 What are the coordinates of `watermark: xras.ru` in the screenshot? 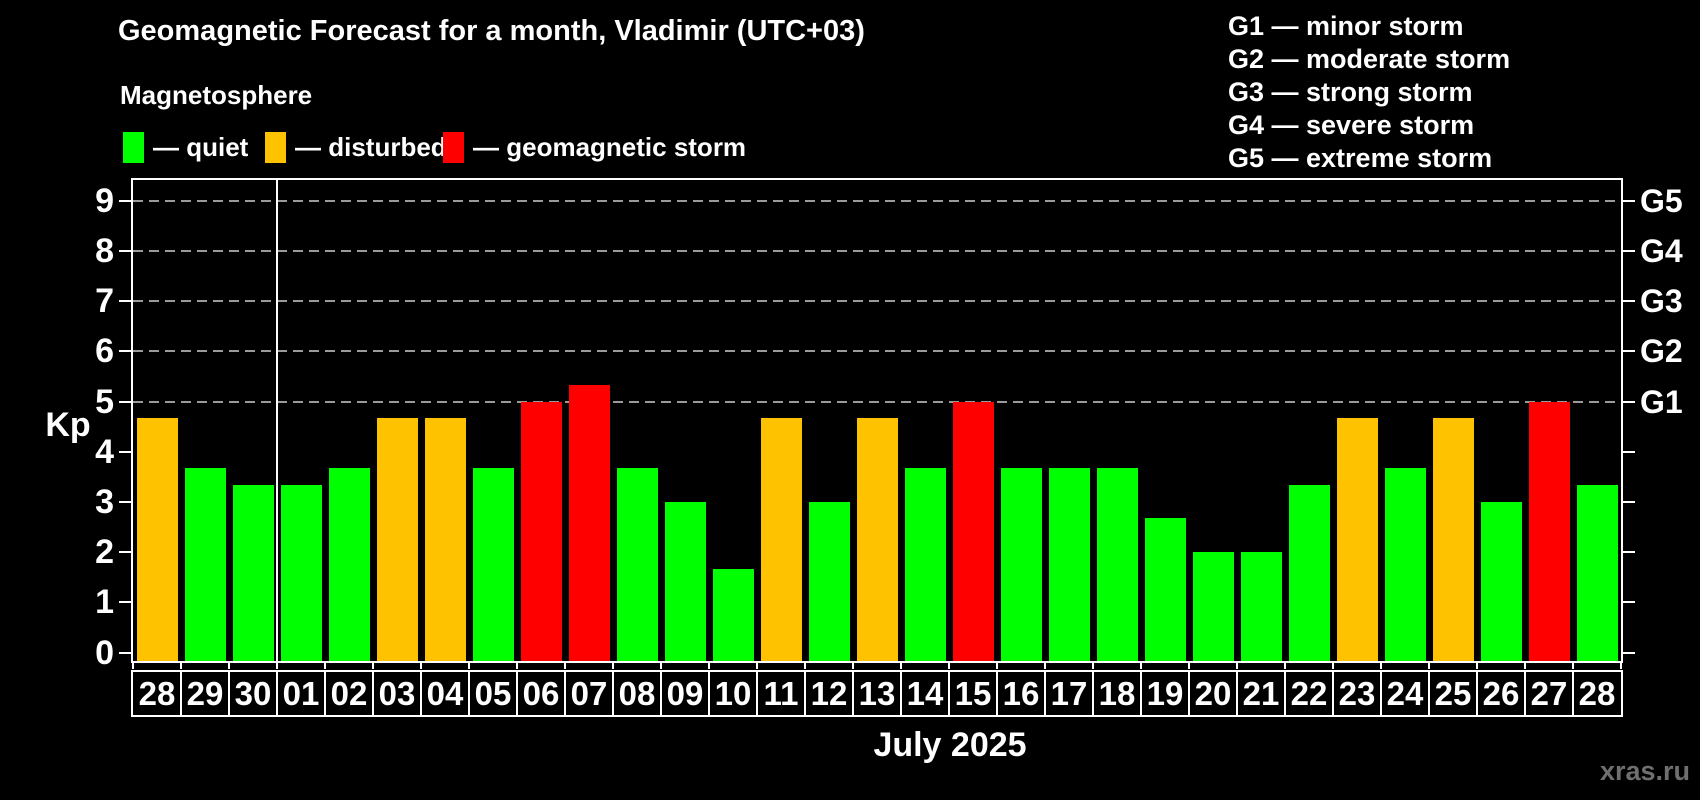 It's located at (1644, 771).